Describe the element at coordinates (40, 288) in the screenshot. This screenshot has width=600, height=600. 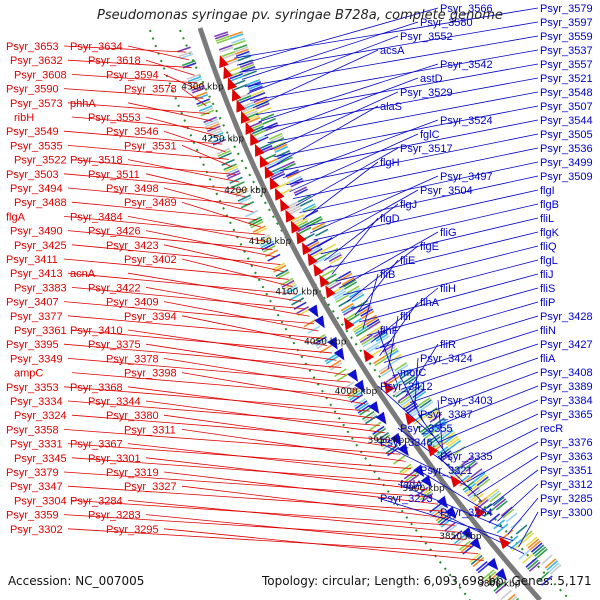
I see `gene-label-reverse: Psyr_3383` at that location.